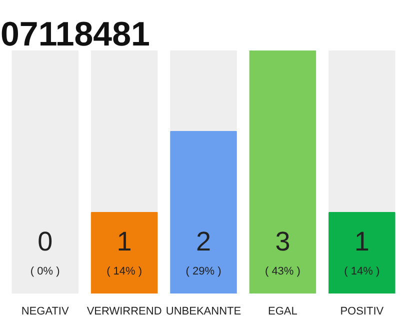  Describe the element at coordinates (45, 272) in the screenshot. I see `annotation: ( 0% )` at that location.